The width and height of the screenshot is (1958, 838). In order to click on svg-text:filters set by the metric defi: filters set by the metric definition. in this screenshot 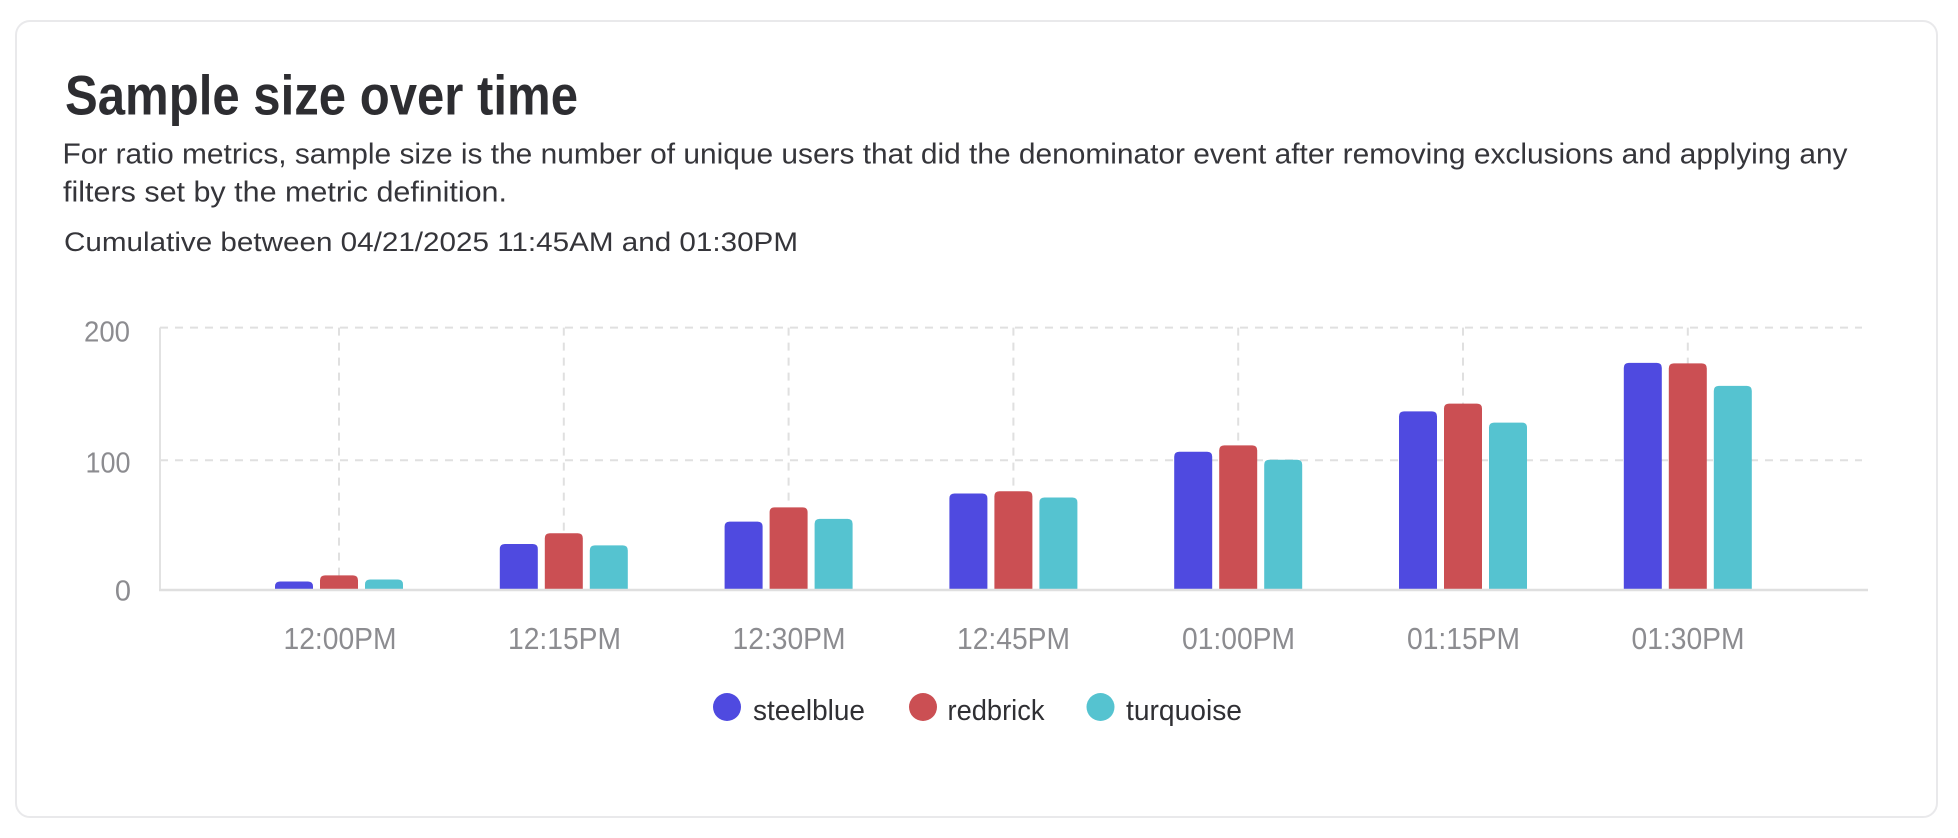, I will do `click(285, 193)`.